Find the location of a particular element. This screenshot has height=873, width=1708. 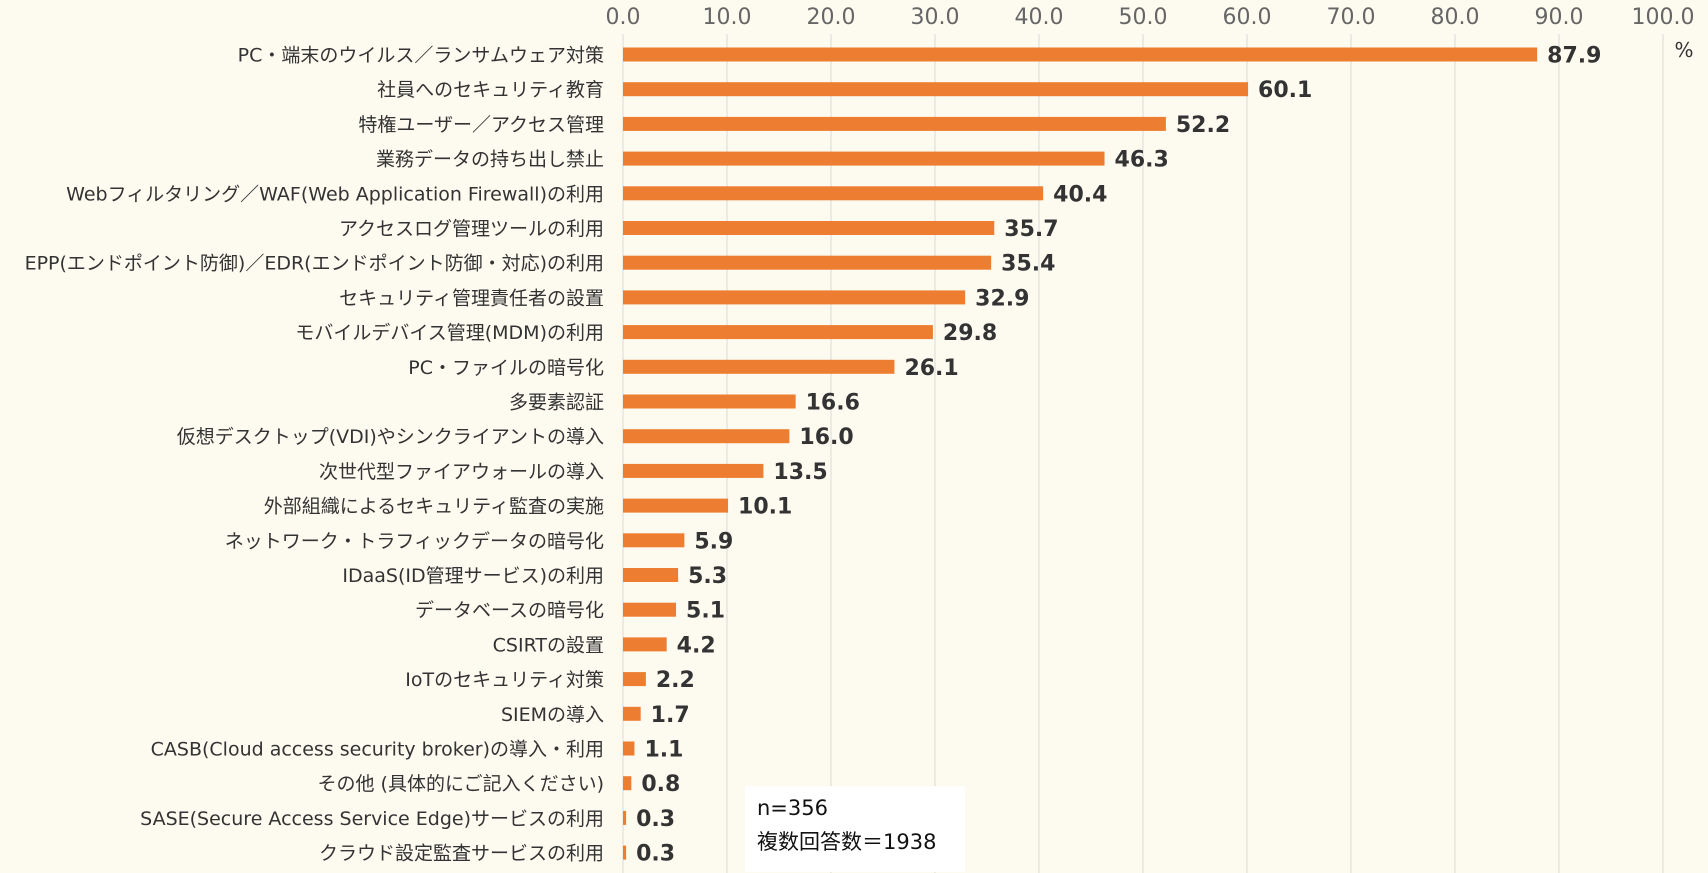

value-label: 13.5 is located at coordinates (800, 472).